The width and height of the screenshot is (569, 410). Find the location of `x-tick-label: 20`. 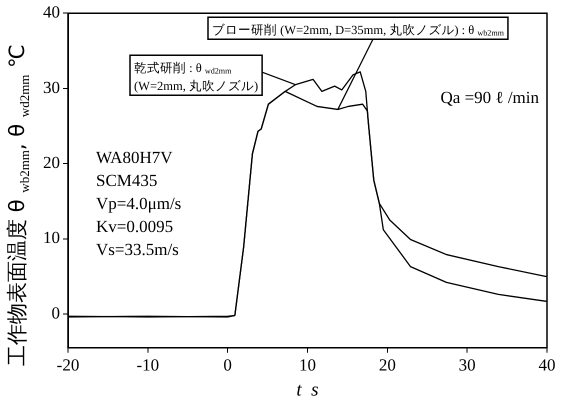

x-tick-label: 20 is located at coordinates (387, 364).